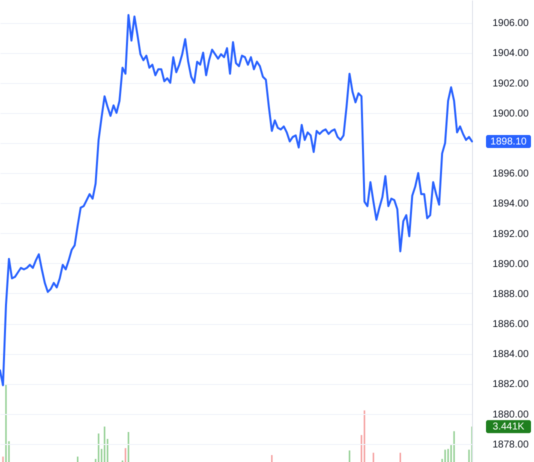 The width and height of the screenshot is (534, 462). Describe the element at coordinates (511, 174) in the screenshot. I see `y-tick-label: 1896.00` at that location.